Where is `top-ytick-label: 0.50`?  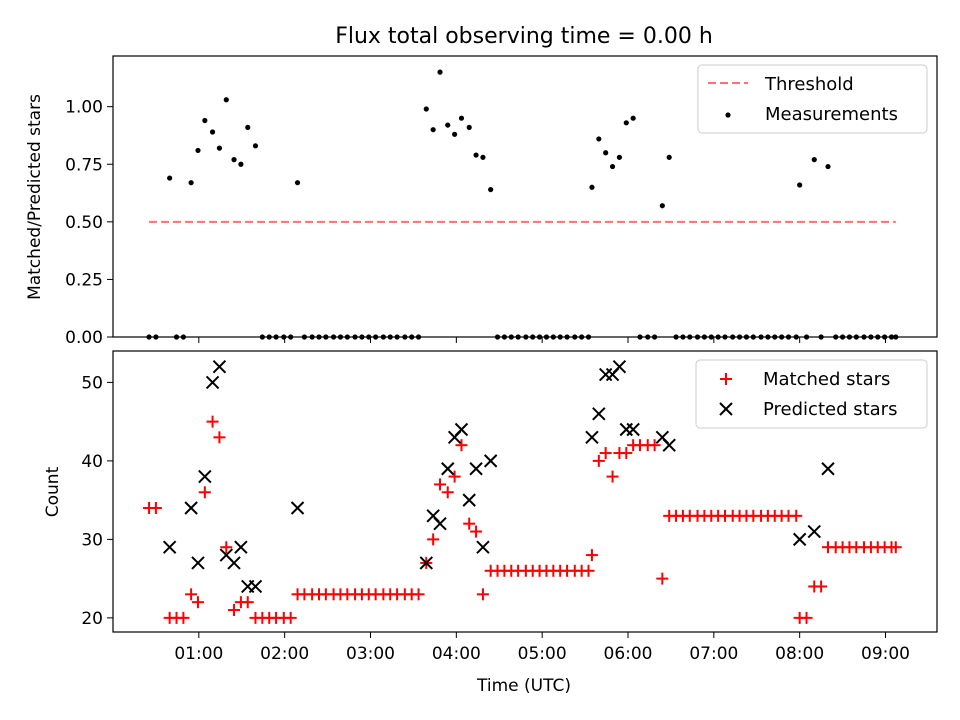 top-ytick-label: 0.50 is located at coordinates (84, 223).